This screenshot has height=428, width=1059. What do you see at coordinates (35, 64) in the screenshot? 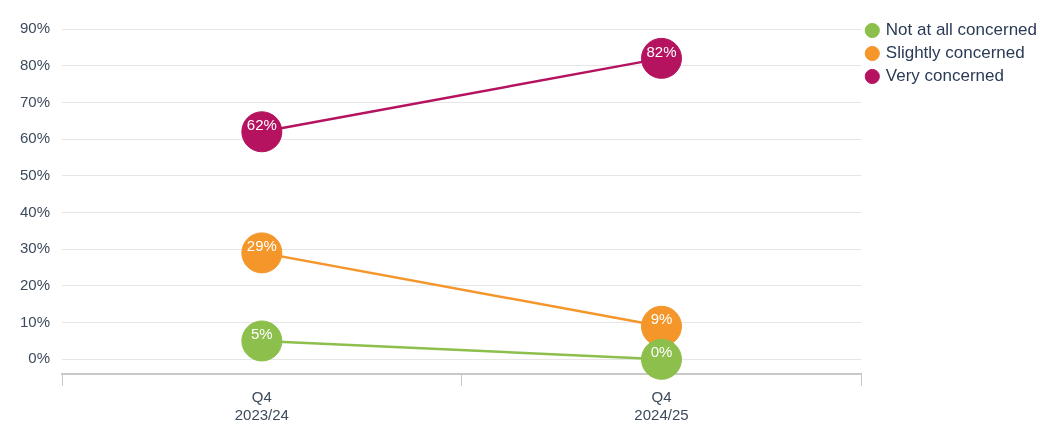
I see `y-tick-label: 80%` at bounding box center [35, 64].